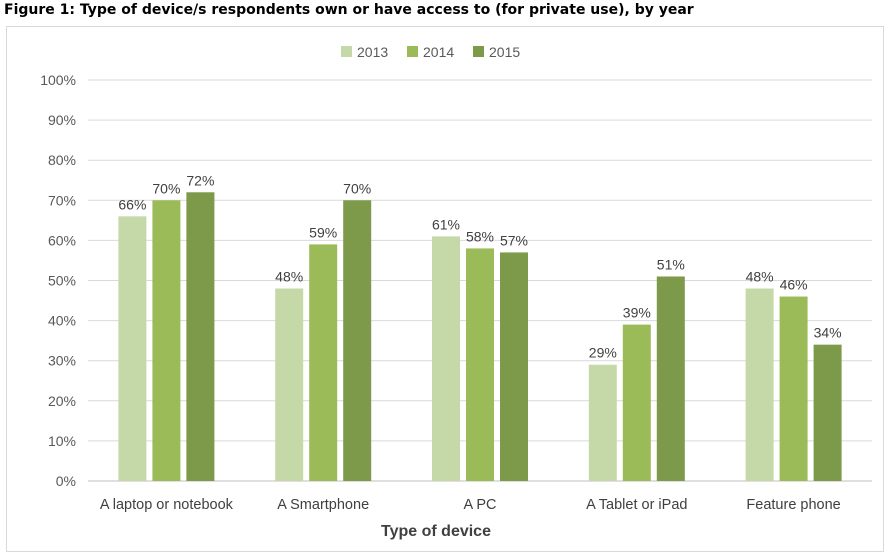  What do you see at coordinates (438, 52) in the screenshot?
I see `legend-label: 2014` at bounding box center [438, 52].